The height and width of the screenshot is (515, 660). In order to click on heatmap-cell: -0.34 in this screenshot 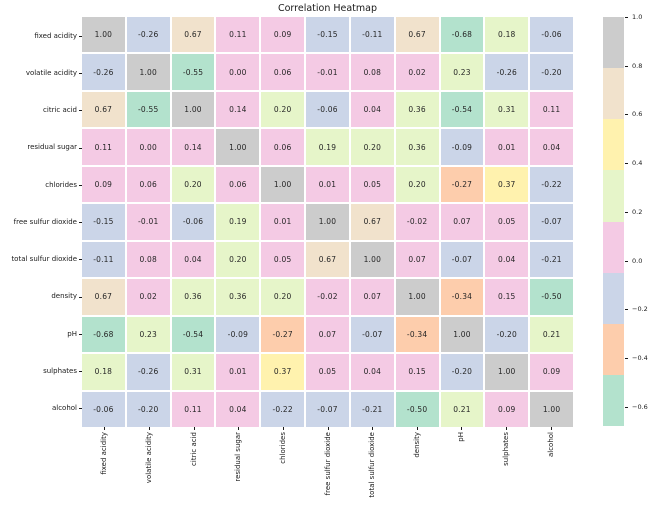, I will do `click(417, 334)`.